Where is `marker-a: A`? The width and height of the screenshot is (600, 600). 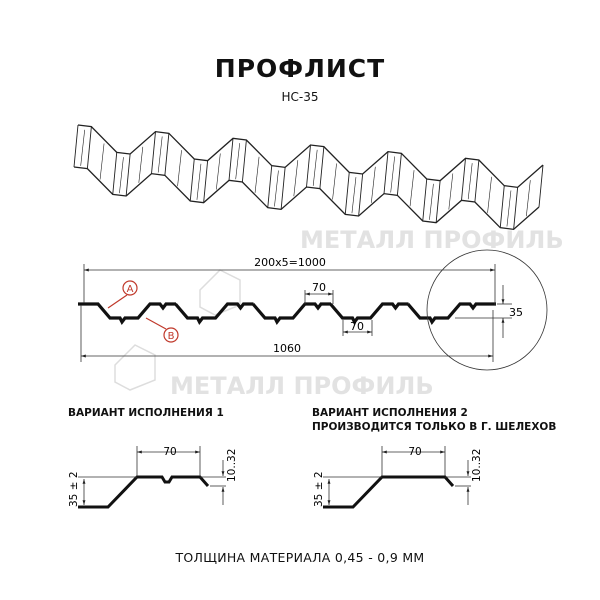 marker-a: A is located at coordinates (130, 289).